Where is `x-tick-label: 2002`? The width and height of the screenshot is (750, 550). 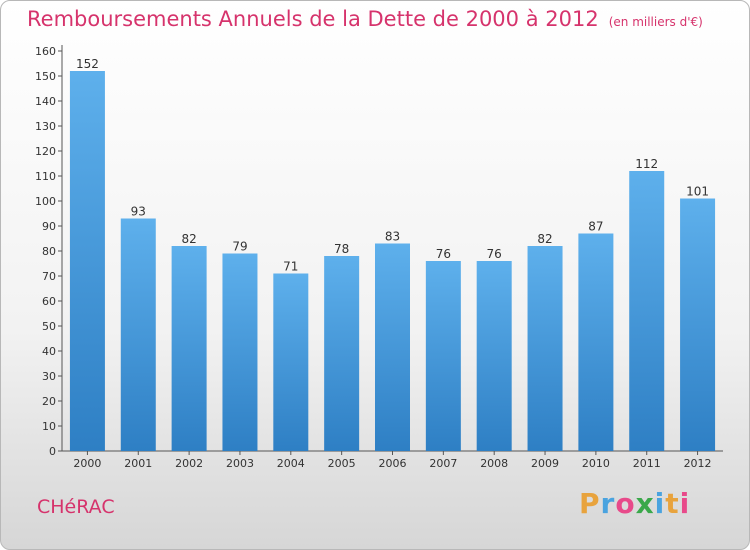 x-tick-label: 2002 is located at coordinates (189, 463).